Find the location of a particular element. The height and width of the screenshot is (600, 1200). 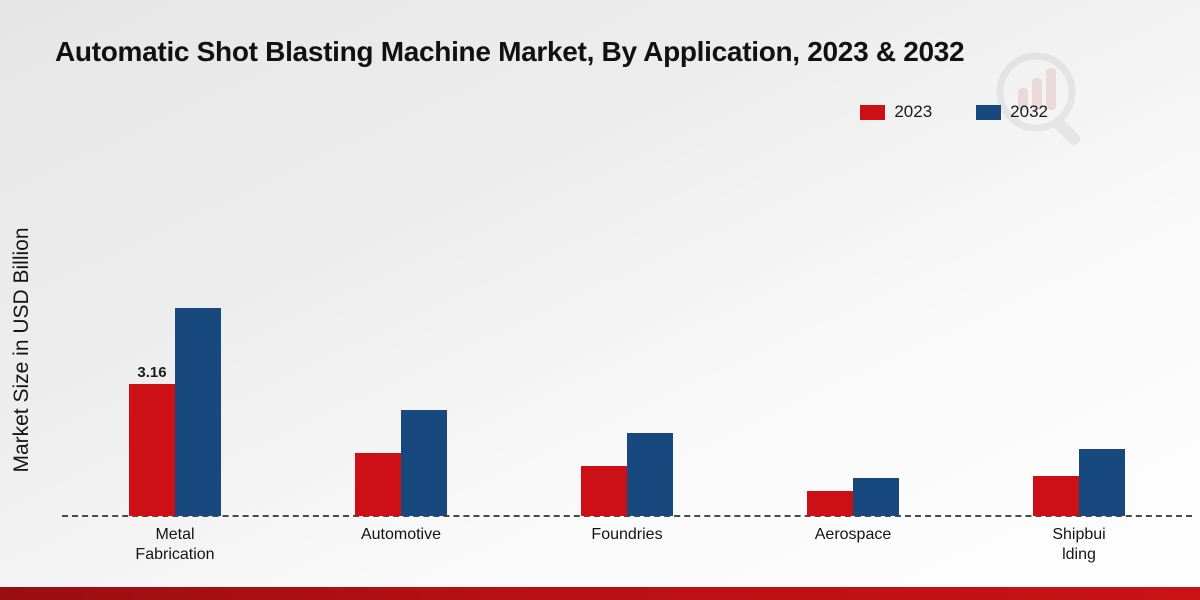

bar-pair-shipbuilding is located at coordinates (1079, 482).